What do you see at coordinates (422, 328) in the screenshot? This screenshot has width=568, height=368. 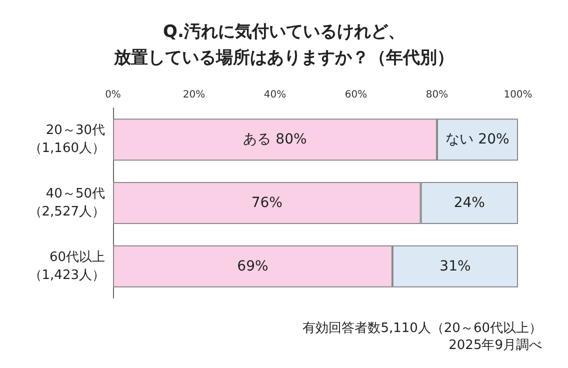 I see `text: 有効回答者数5,110人（20～60代以上）` at bounding box center [422, 328].